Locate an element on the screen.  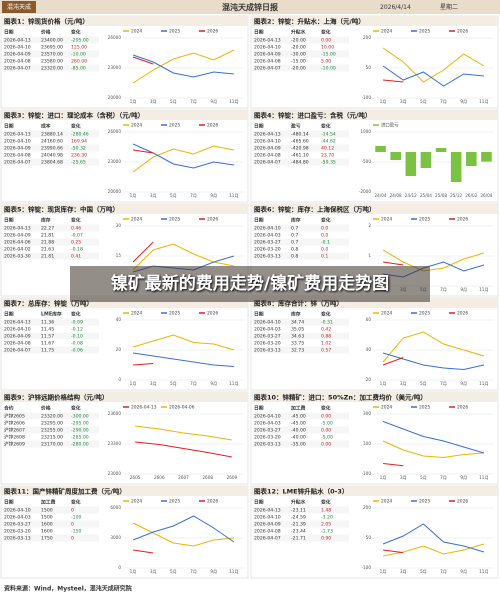
bar is located at coordinates (441, 150).